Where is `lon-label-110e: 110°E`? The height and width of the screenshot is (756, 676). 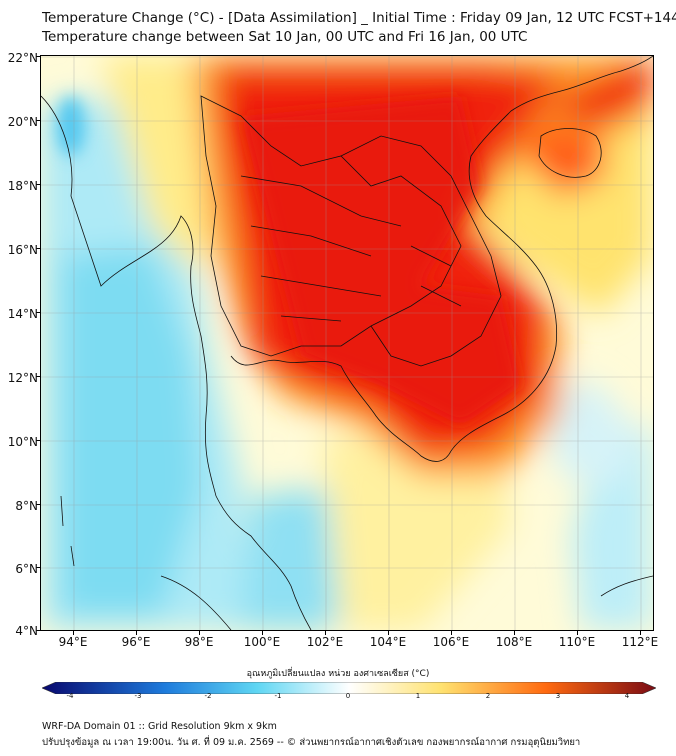 lon-label-110e: 110°E is located at coordinates (577, 642).